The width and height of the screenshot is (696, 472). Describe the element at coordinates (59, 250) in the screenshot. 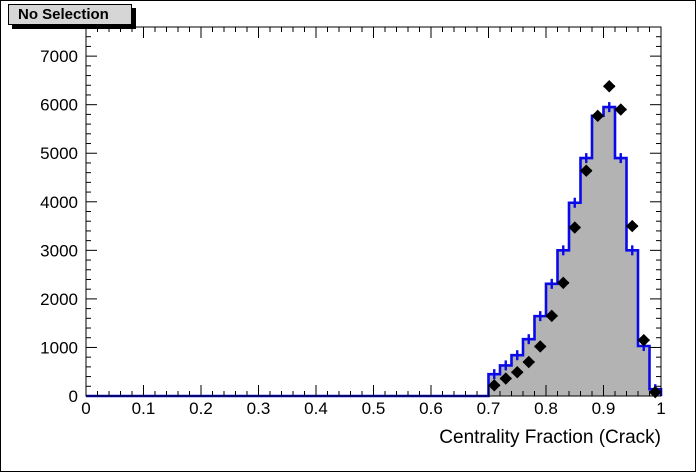

I see `y-tick-label: 3000` at that location.